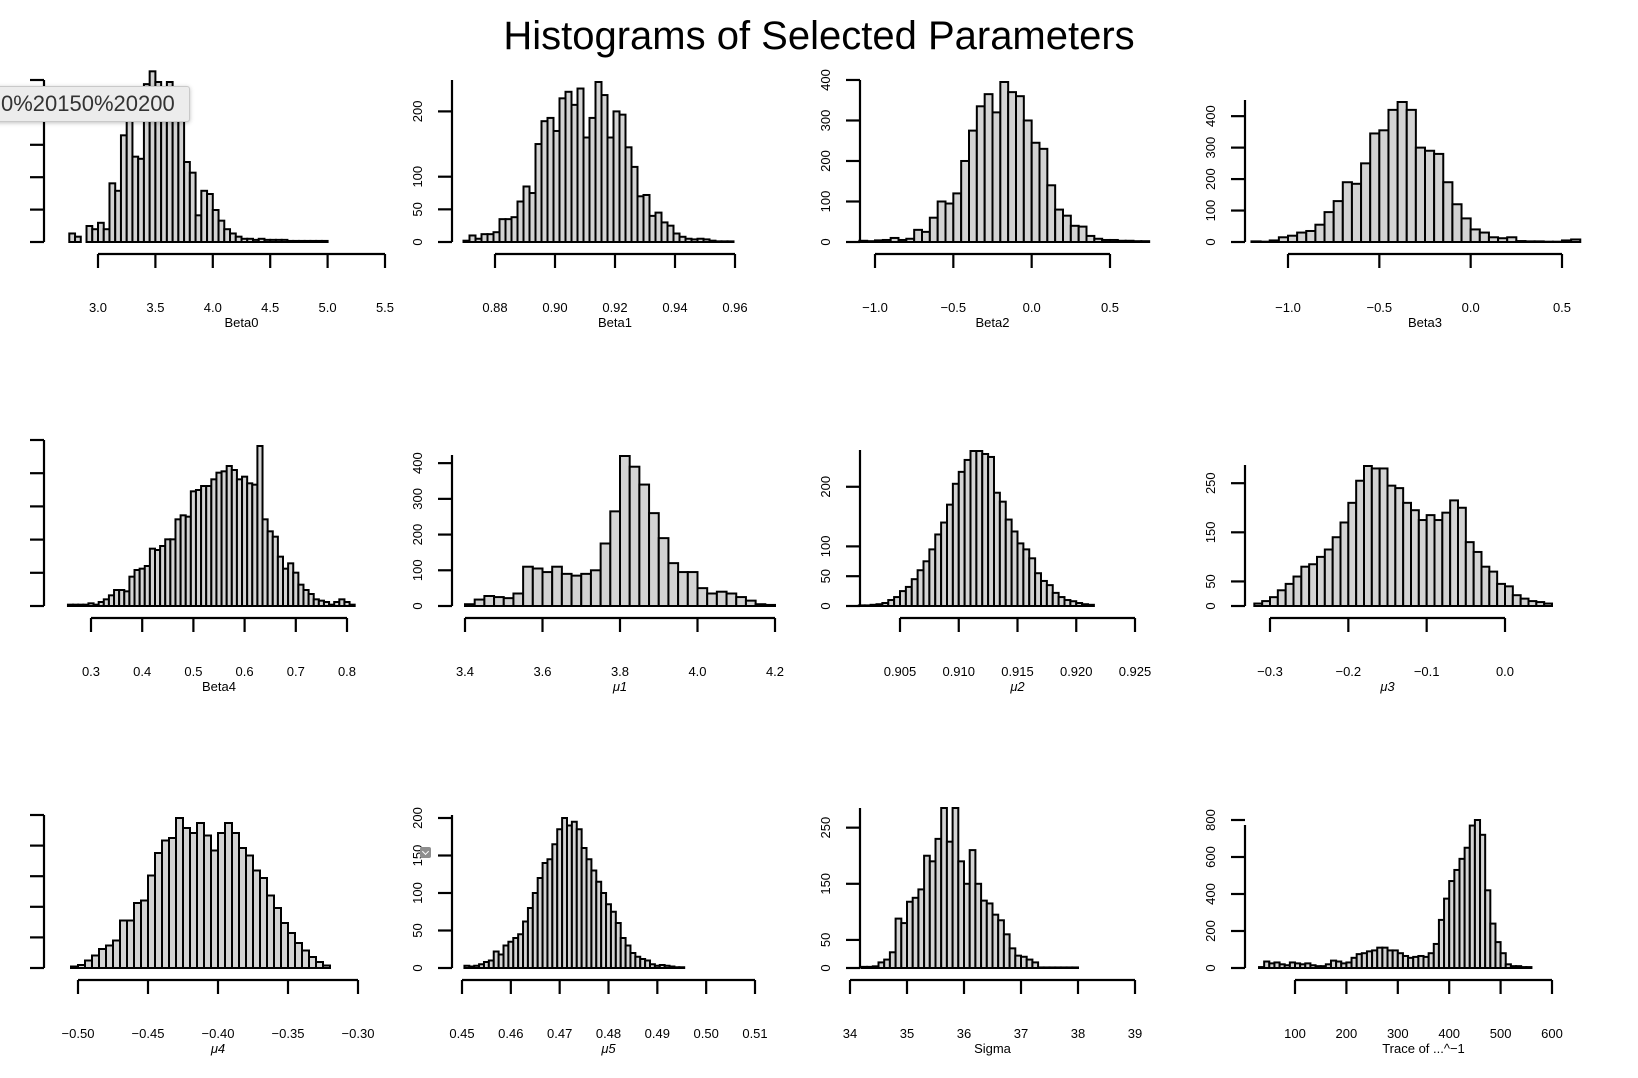 The width and height of the screenshot is (1638, 1078). Describe the element at coordinates (1379, 307) in the screenshot. I see `x-tick-label: −0.5` at that location.